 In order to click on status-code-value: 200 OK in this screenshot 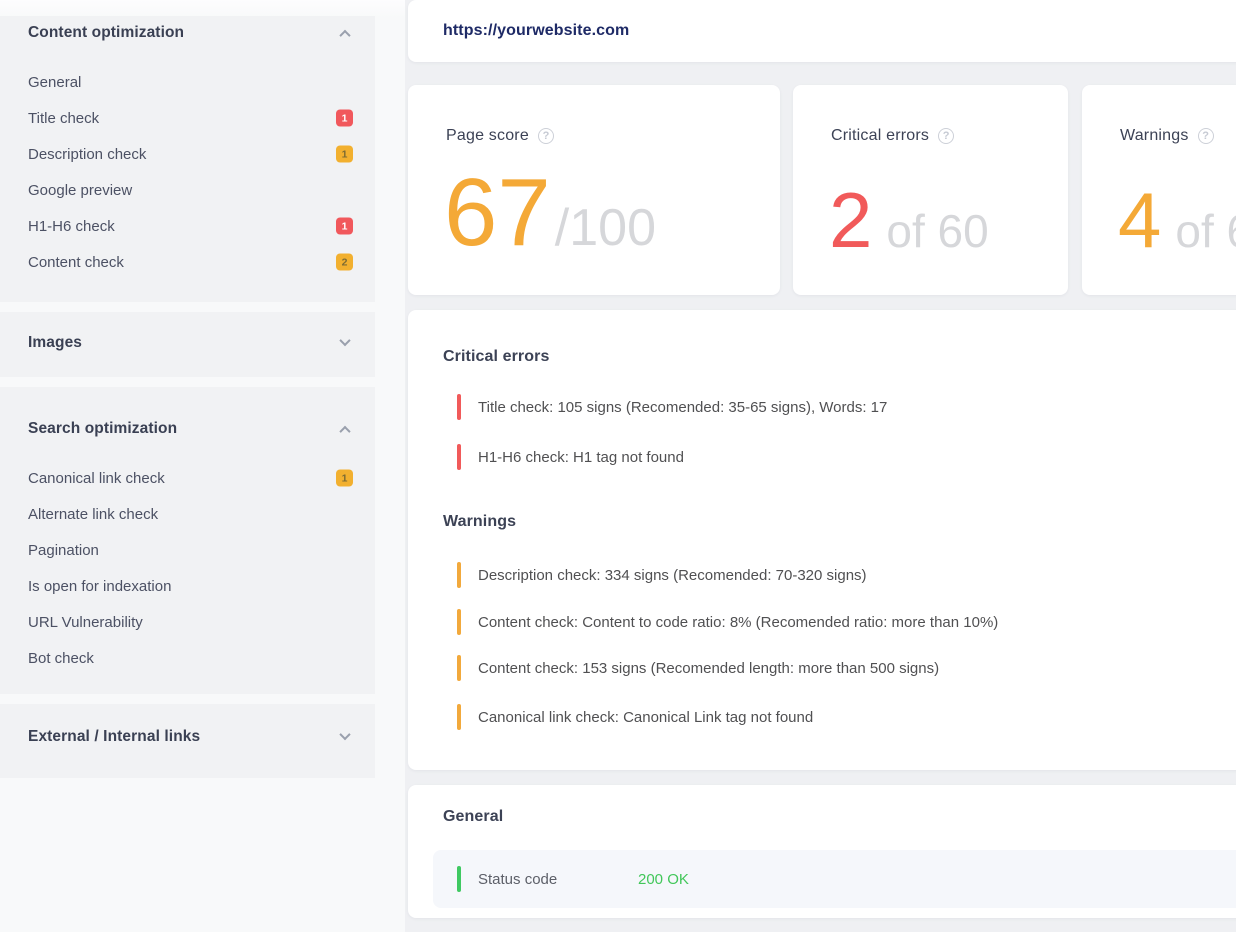, I will do `click(663, 879)`.